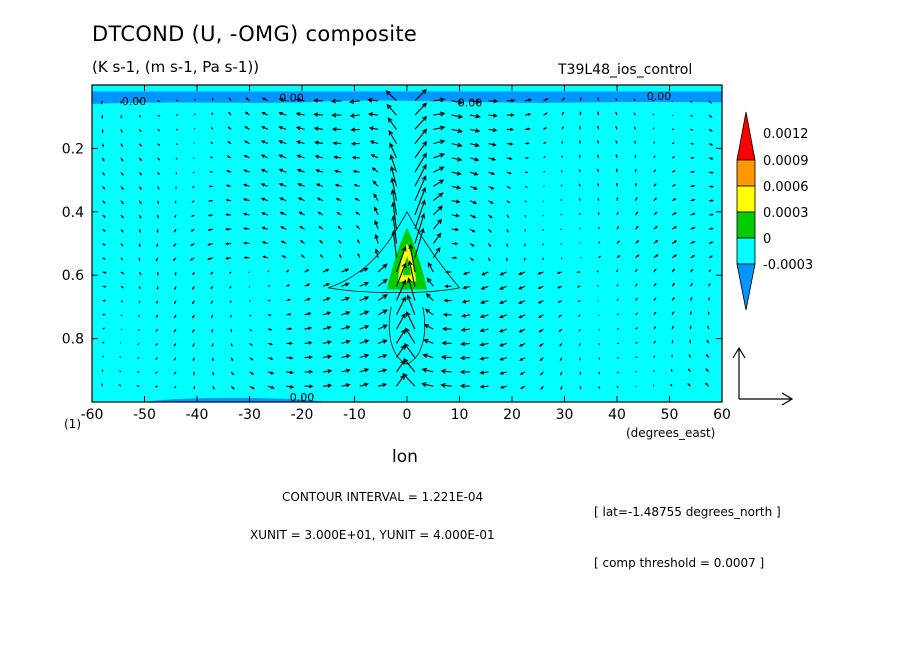  What do you see at coordinates (354, 415) in the screenshot?
I see `x-tick-label: -10` at bounding box center [354, 415].